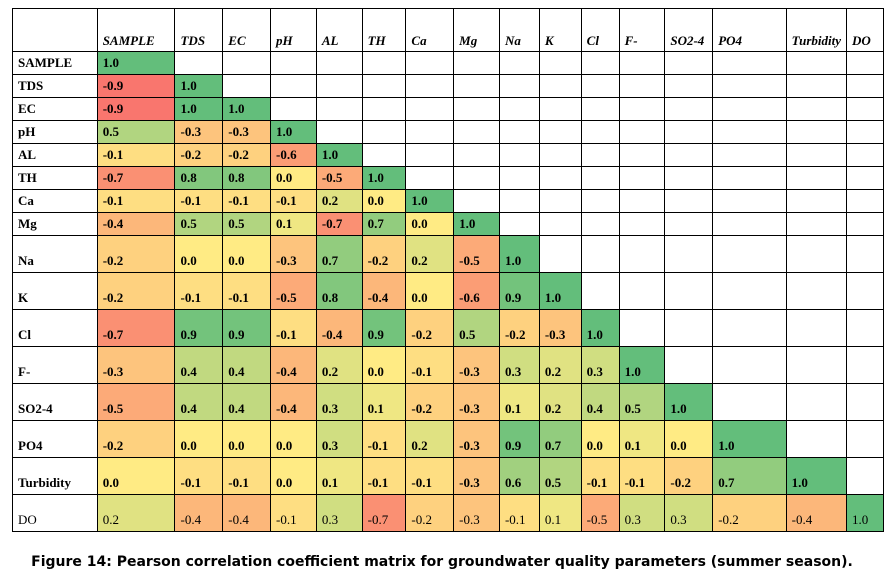 This screenshot has height=583, width=884. What do you see at coordinates (339, 476) in the screenshot?
I see `correlation-cell: 0.1` at bounding box center [339, 476].